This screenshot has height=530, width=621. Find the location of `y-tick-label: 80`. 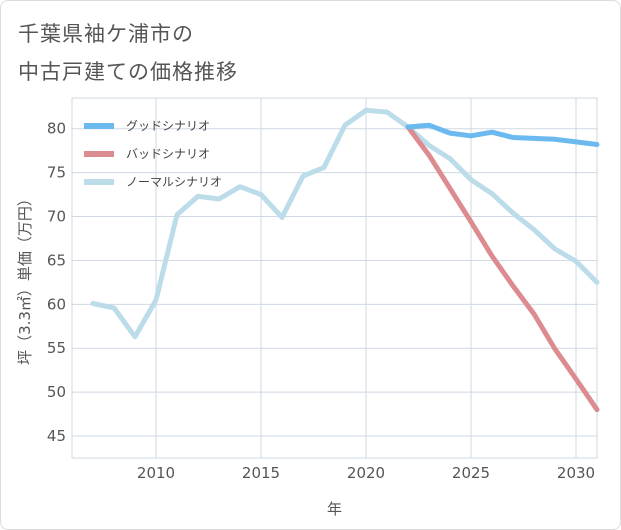

y-tick-label: 80 is located at coordinates (56, 129).